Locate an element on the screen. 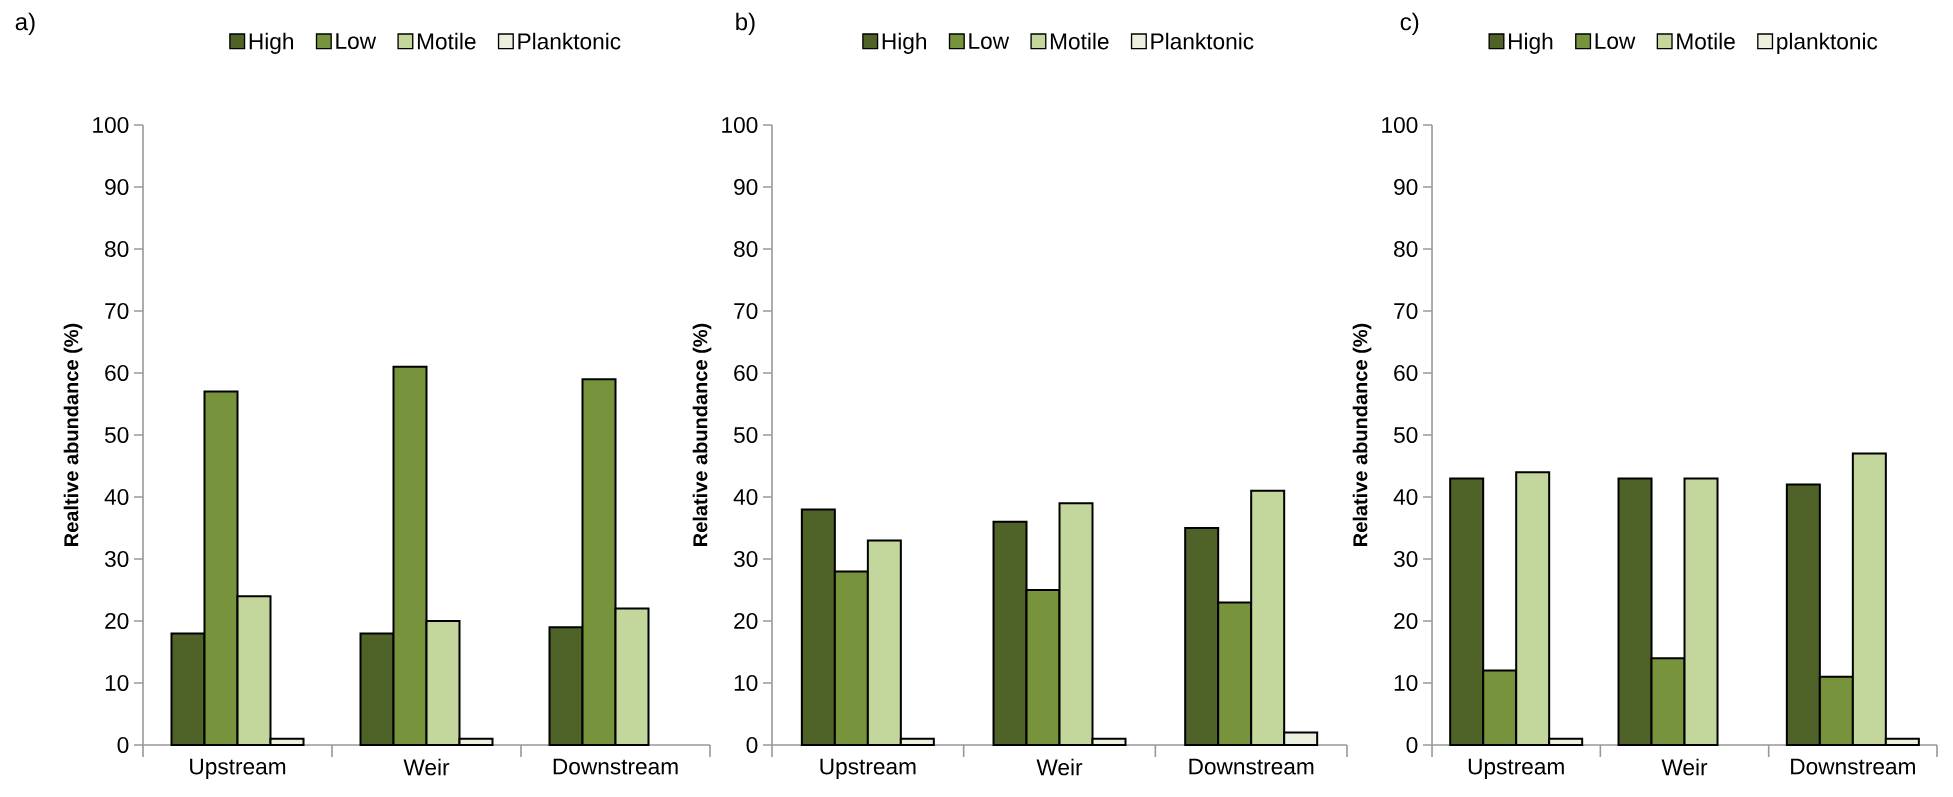  chart-title: a) is located at coordinates (25, 24).